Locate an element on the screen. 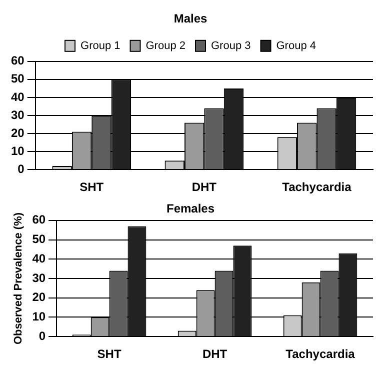  legend-label: Group 3 is located at coordinates (231, 46).